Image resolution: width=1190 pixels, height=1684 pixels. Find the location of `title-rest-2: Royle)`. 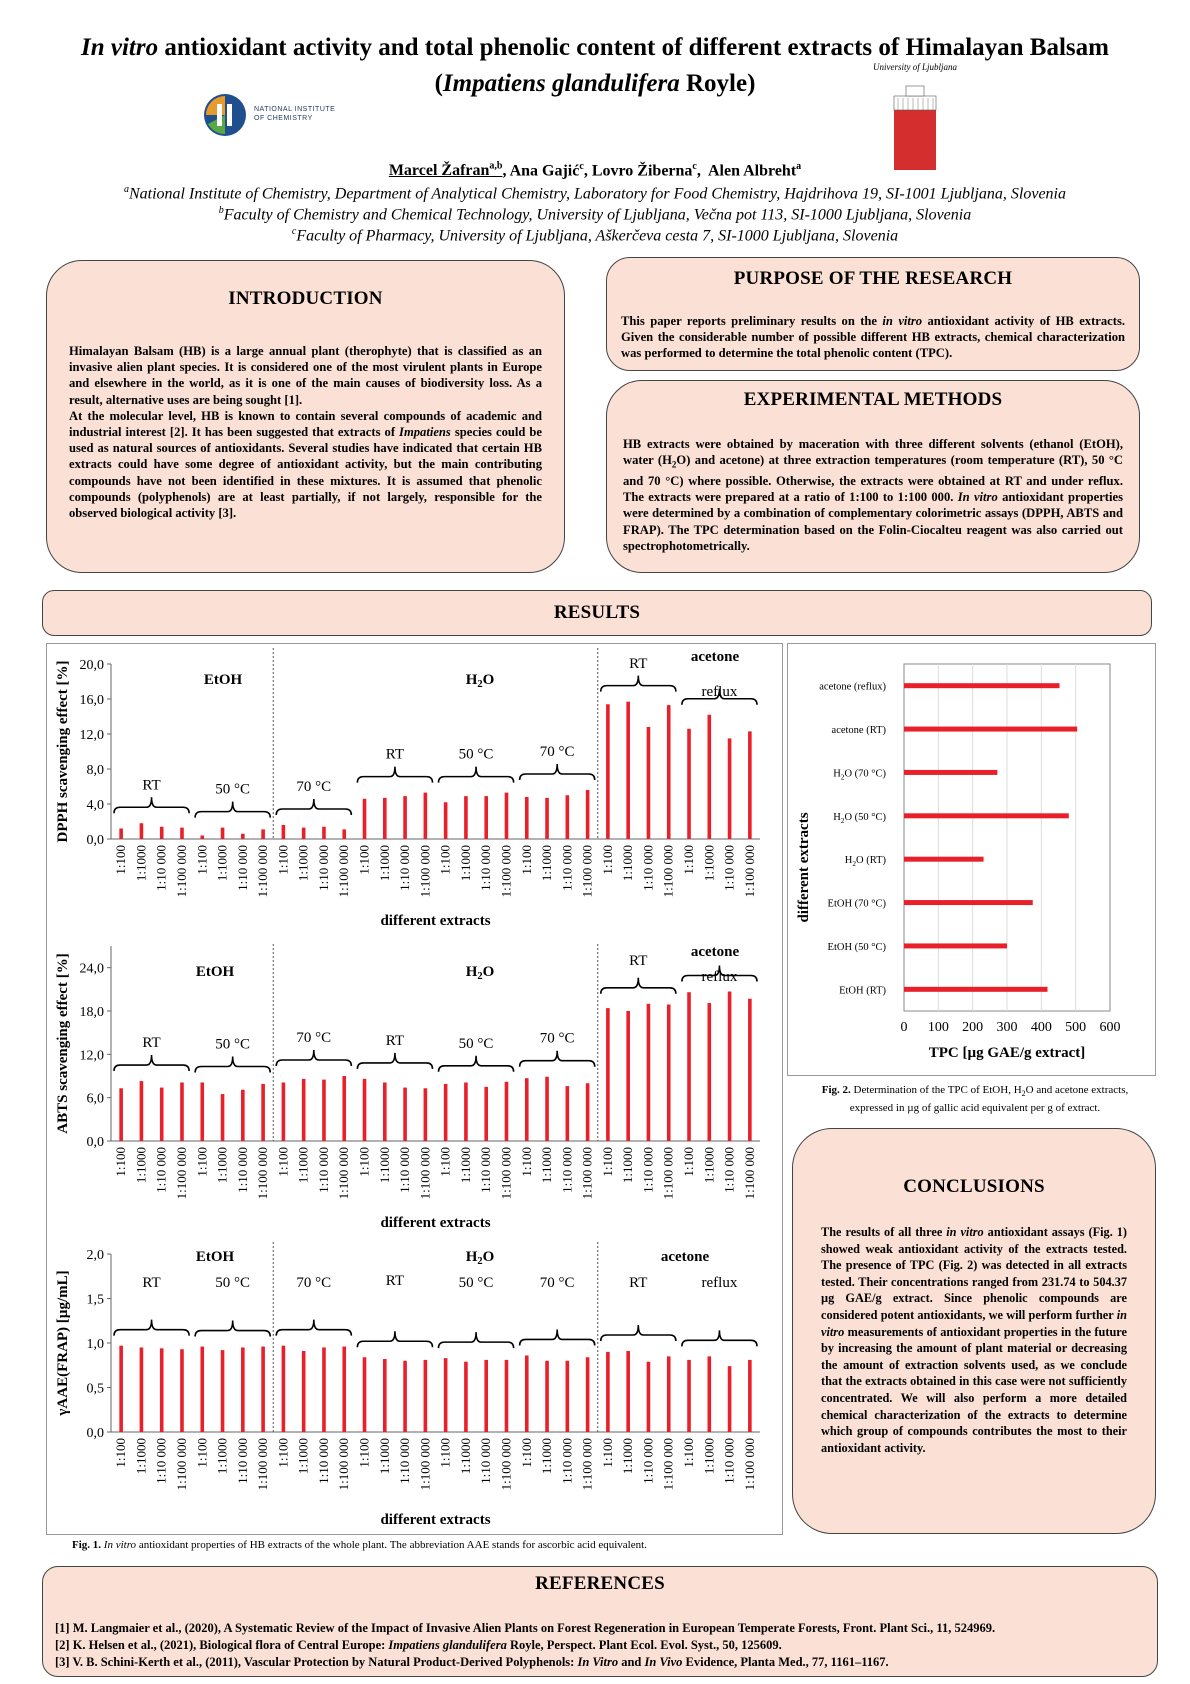

title-rest-2: Royle) is located at coordinates (717, 83).